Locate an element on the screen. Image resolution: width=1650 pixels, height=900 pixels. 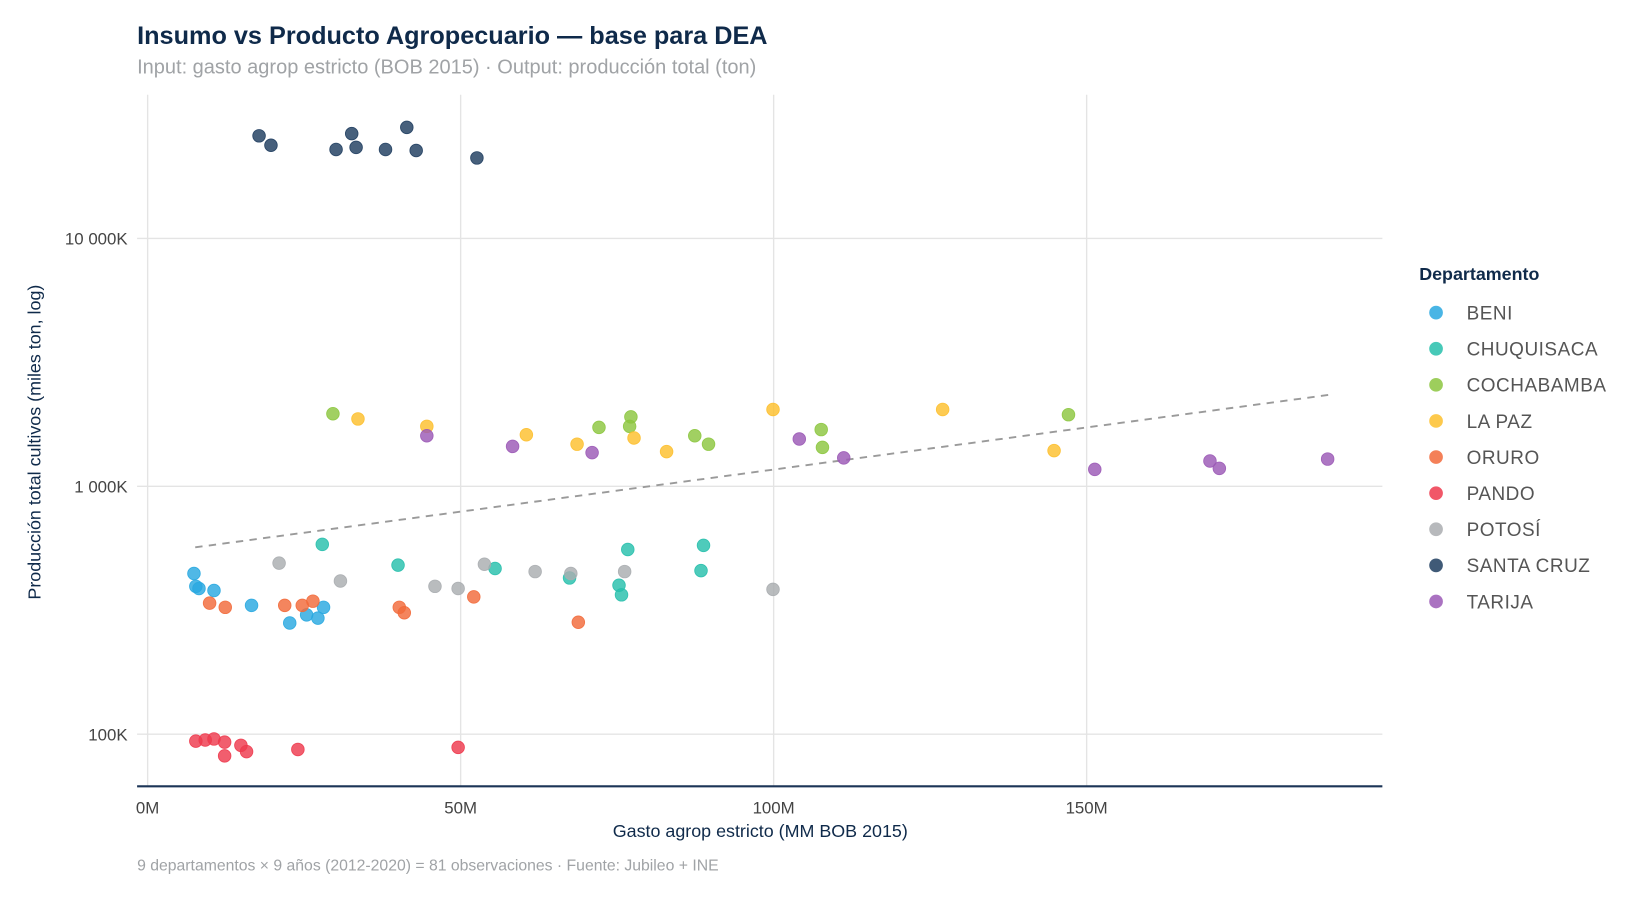
legend-label: SANTA CRUZ is located at coordinates (1529, 566).